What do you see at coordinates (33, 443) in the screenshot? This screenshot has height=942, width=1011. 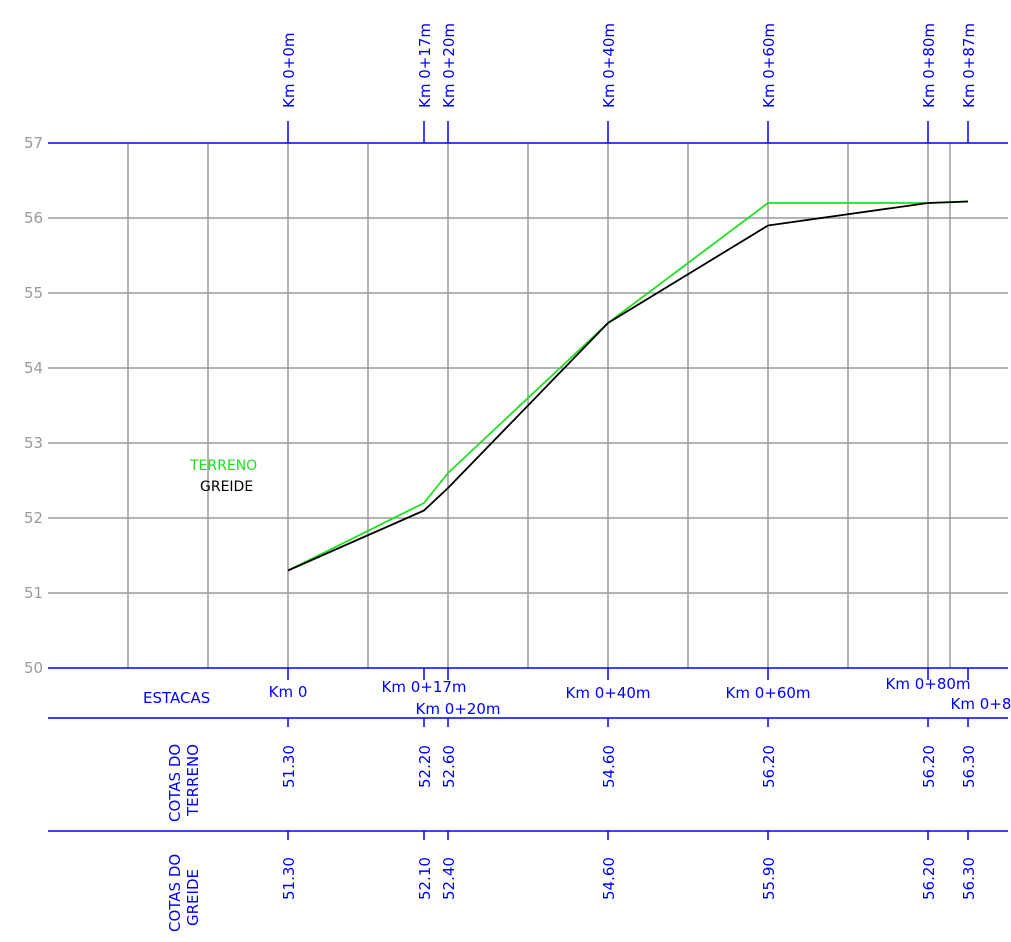 I see `y-tick-label: 53` at bounding box center [33, 443].